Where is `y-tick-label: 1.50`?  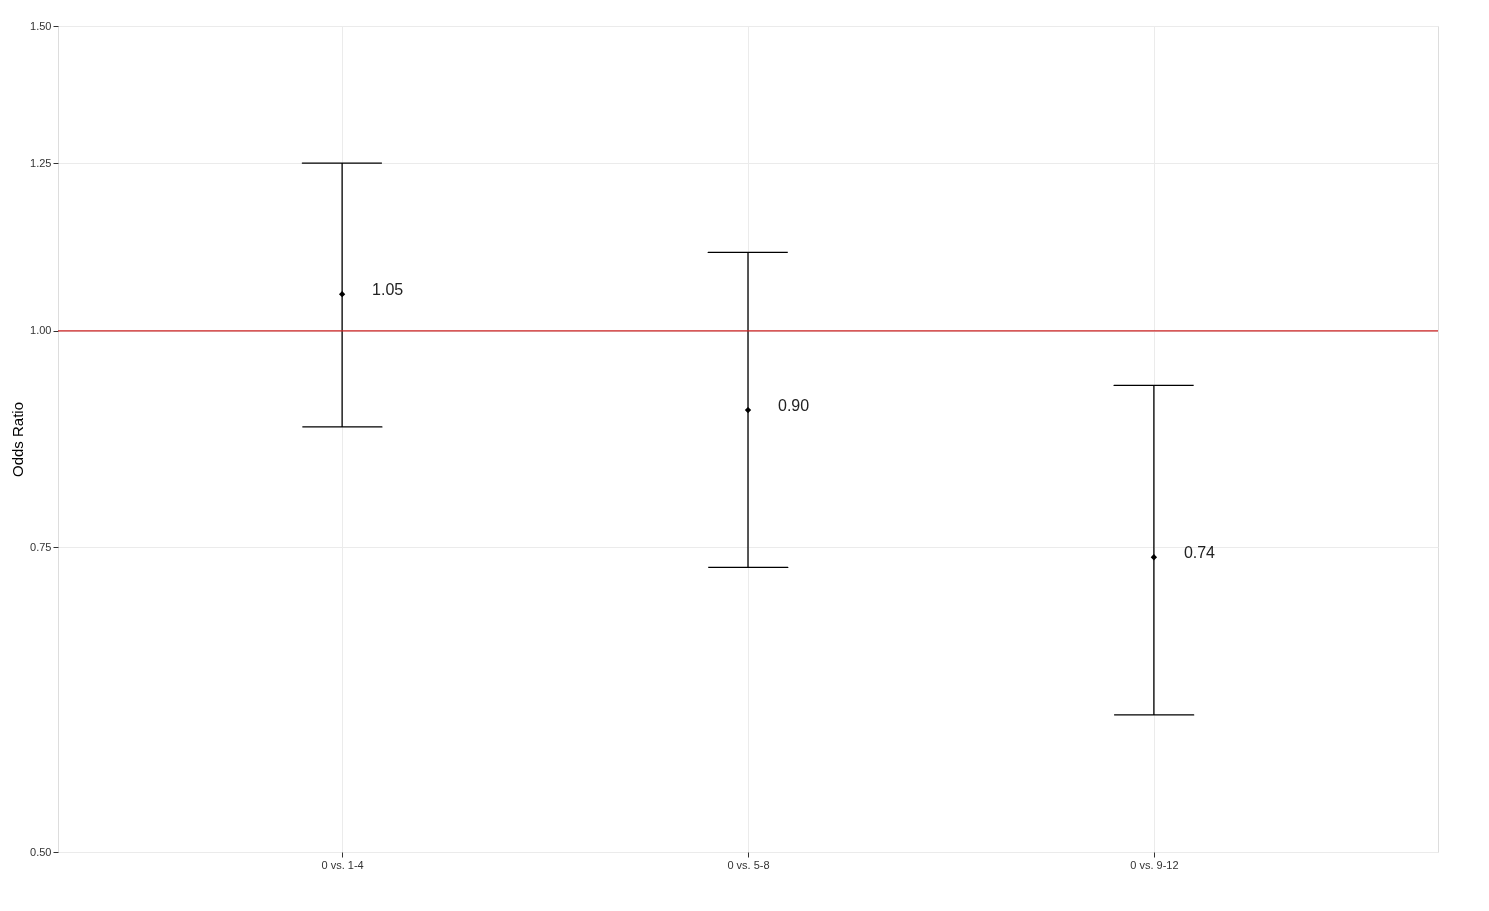
y-tick-label: 1.50 is located at coordinates (41, 25).